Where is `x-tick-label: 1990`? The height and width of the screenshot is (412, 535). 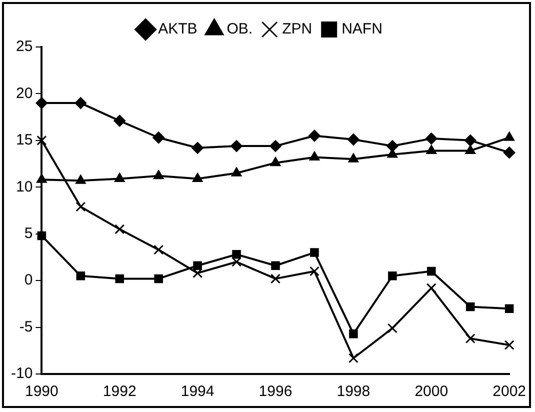 x-tick-label: 1990 is located at coordinates (41, 391).